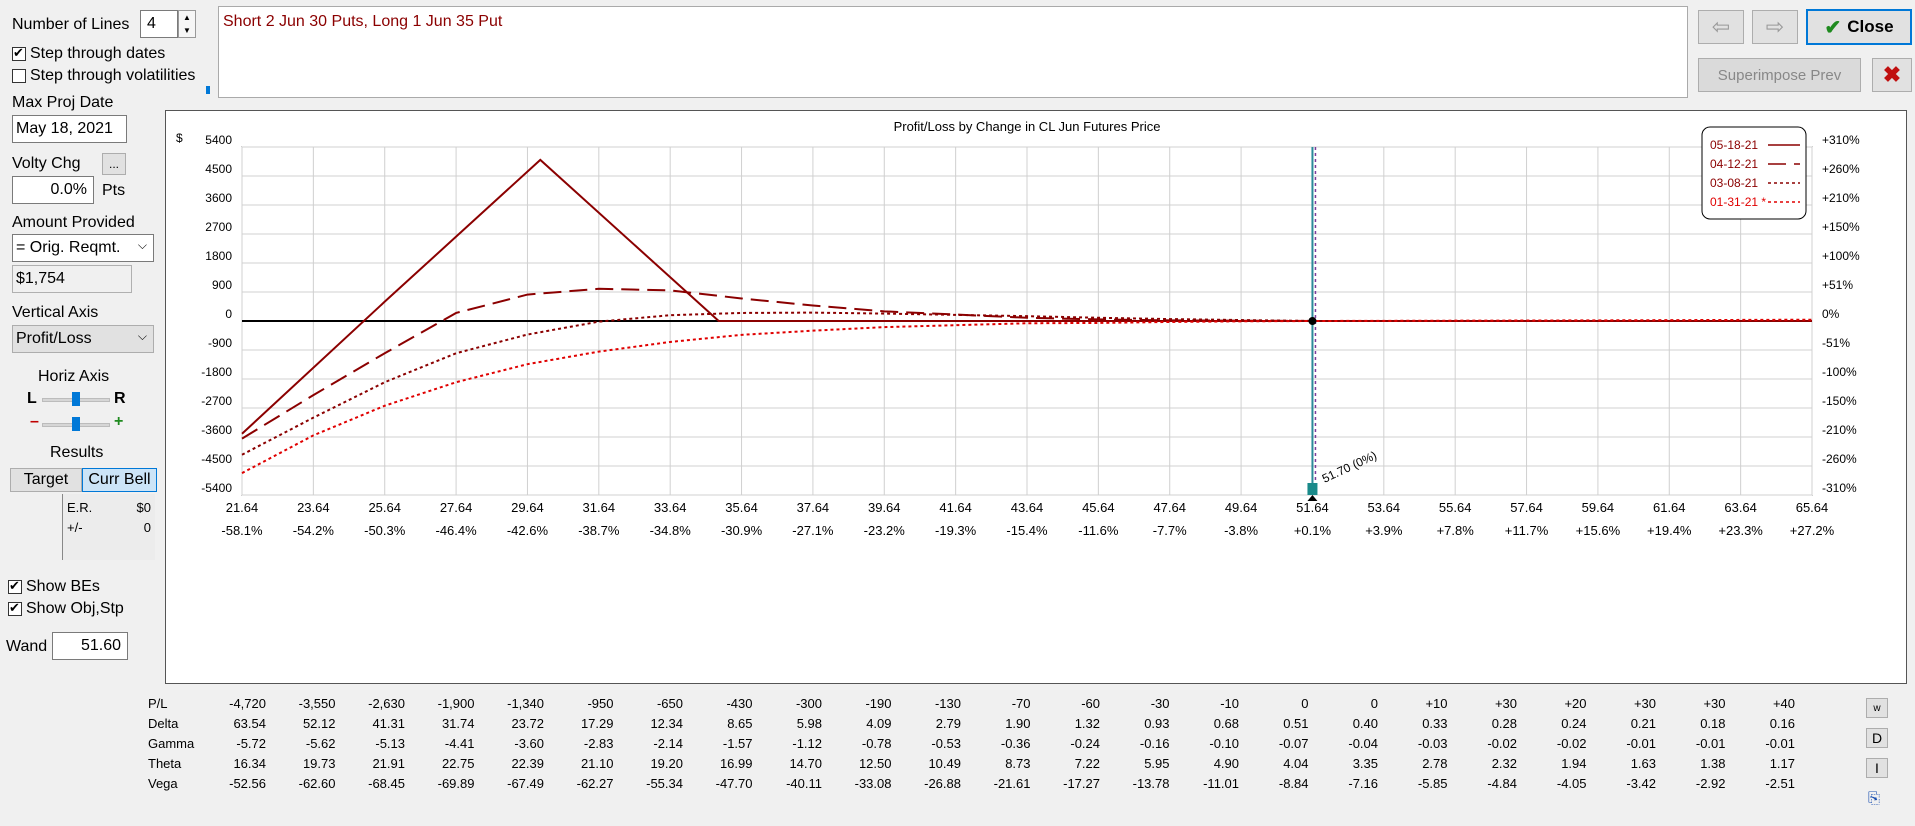  I want to click on table-cell: 0.24, so click(1574, 723).